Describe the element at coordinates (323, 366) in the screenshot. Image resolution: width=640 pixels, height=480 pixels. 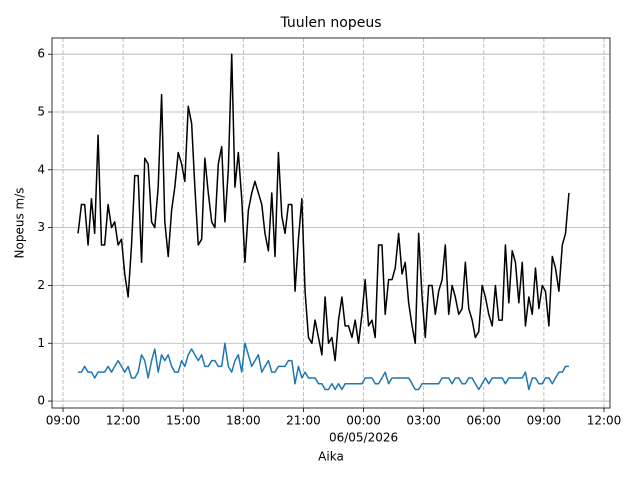
I see `line-series` at that location.